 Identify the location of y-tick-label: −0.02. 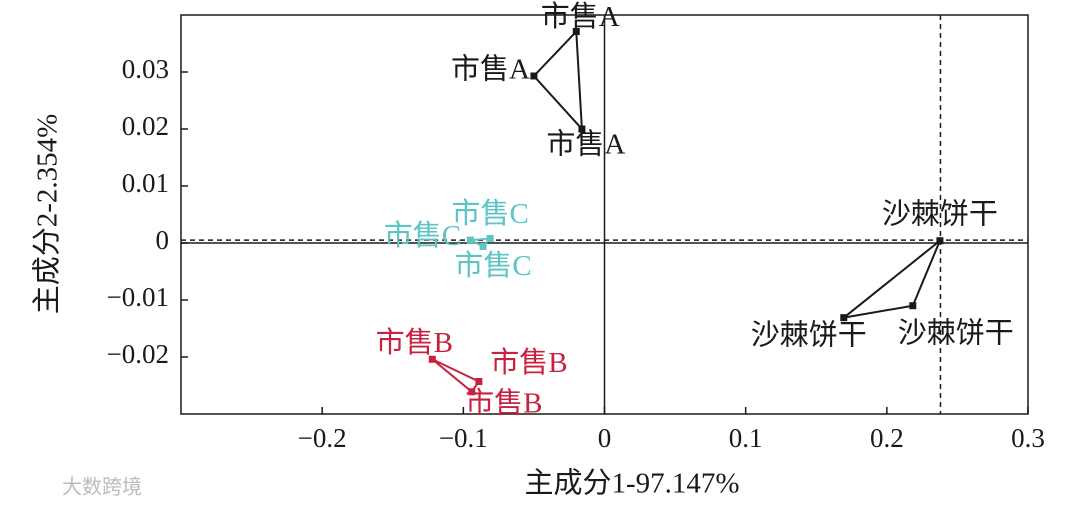
(138, 354).